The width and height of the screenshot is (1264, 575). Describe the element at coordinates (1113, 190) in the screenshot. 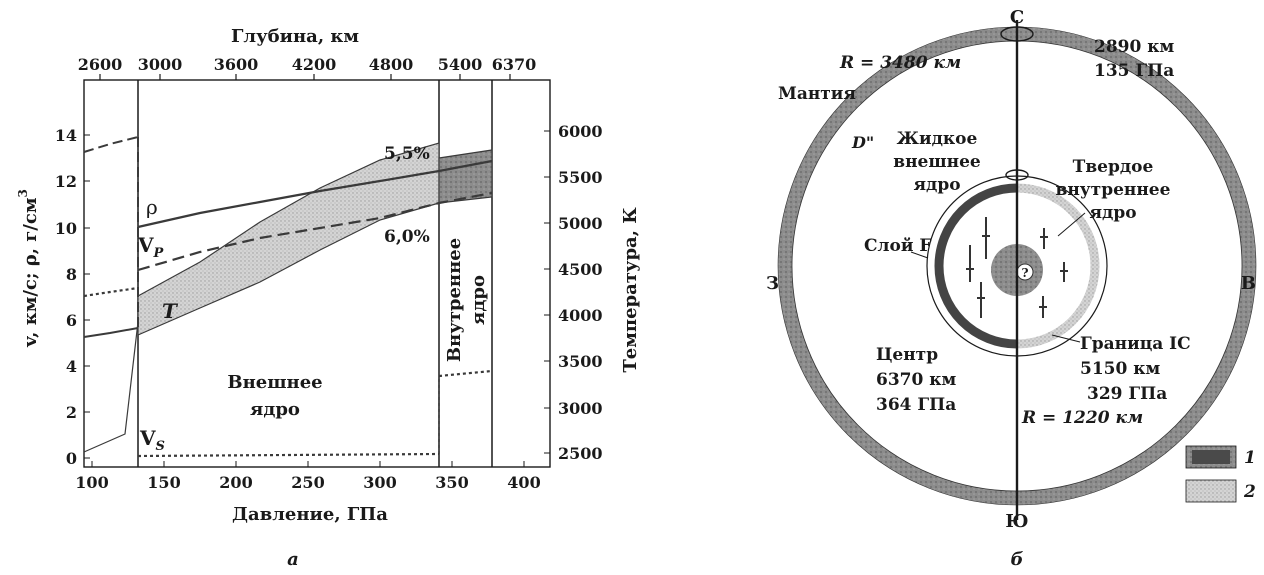

I see `solid-core-label-2: внутреннее` at that location.